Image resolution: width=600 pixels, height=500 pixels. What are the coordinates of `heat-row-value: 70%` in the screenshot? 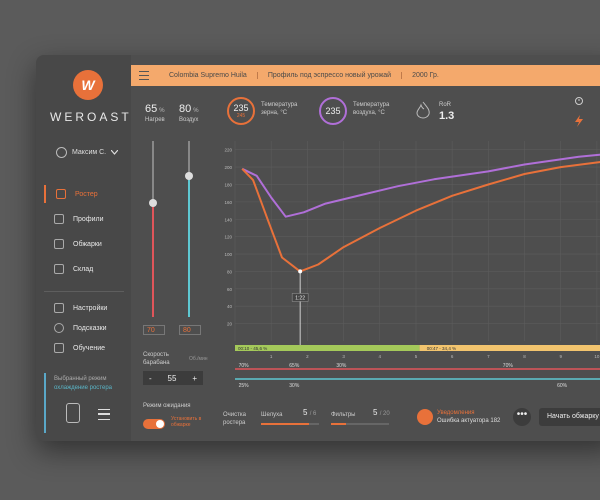 It's located at (244, 366).